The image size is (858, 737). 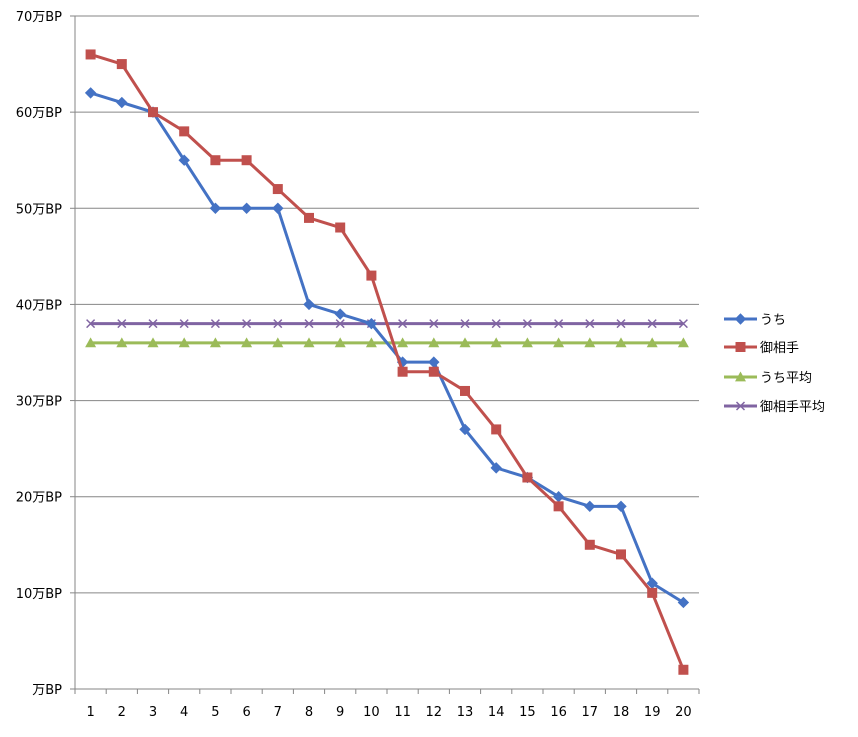 I want to click on x-tick-label: 6, so click(x=246, y=712).